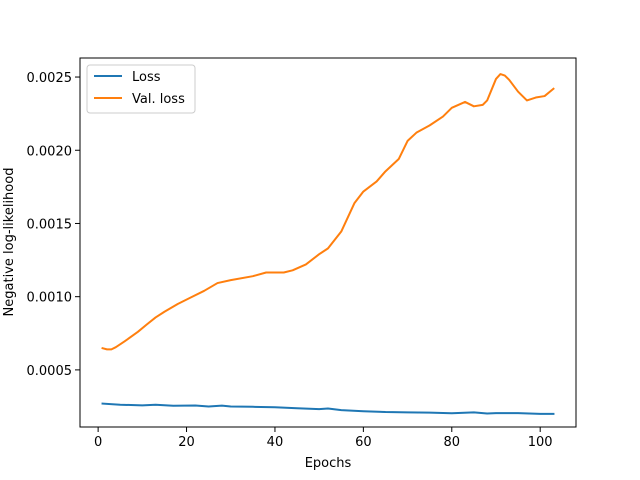 This screenshot has height=480, width=640. Describe the element at coordinates (50, 224) in the screenshot. I see `y-tick-label: 0.0015` at that location.